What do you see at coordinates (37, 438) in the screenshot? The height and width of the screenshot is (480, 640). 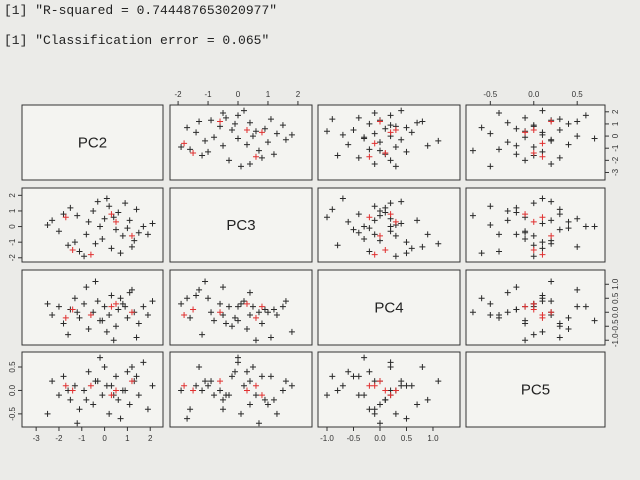 I see `x-tick-label: -3` at bounding box center [37, 438].